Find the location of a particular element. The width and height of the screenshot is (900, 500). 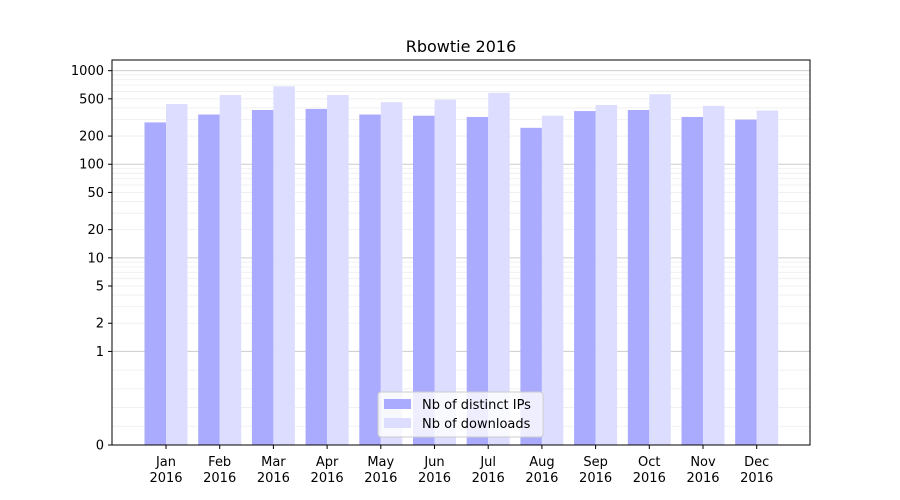

y-tick-label: 1 is located at coordinates (100, 352).